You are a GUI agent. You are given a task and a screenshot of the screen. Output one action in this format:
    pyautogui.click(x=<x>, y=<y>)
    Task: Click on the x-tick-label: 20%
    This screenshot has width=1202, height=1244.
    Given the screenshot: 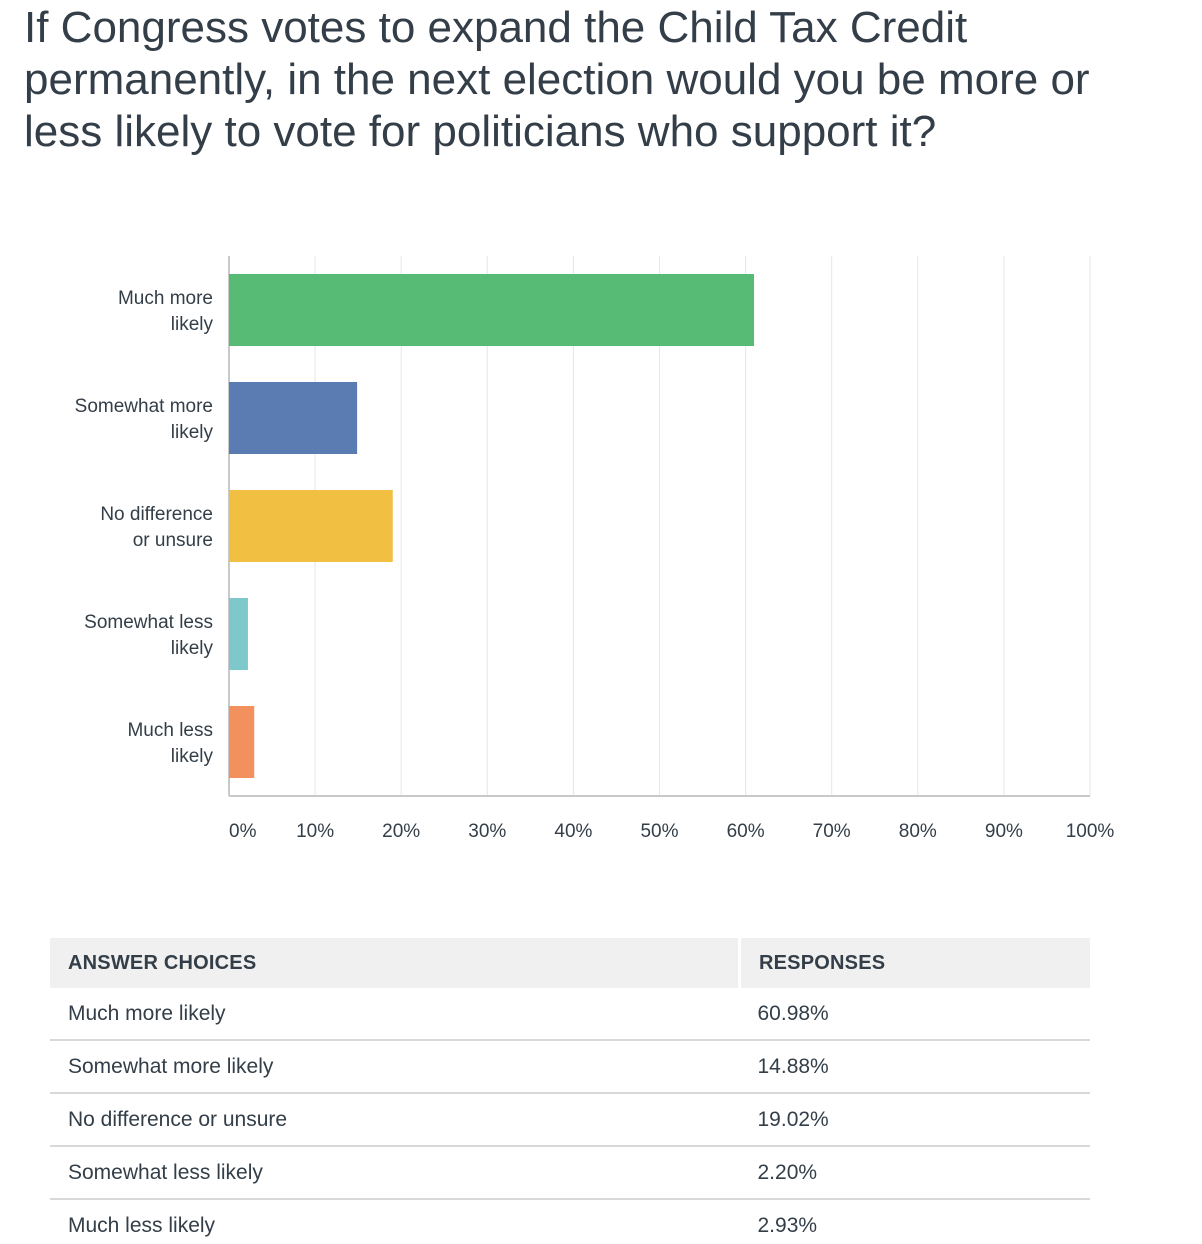 What is the action you would take?
    pyautogui.click(x=401, y=831)
    